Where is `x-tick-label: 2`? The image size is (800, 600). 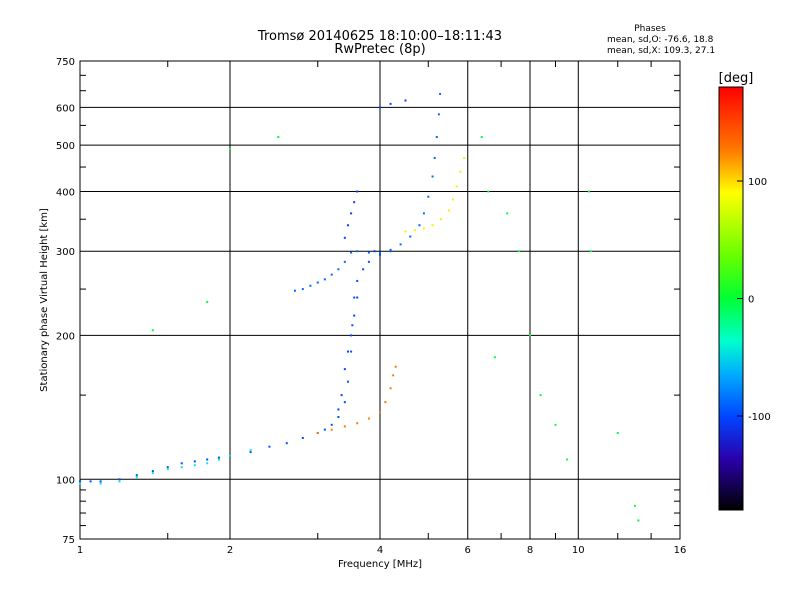 x-tick-label: 2 is located at coordinates (230, 550).